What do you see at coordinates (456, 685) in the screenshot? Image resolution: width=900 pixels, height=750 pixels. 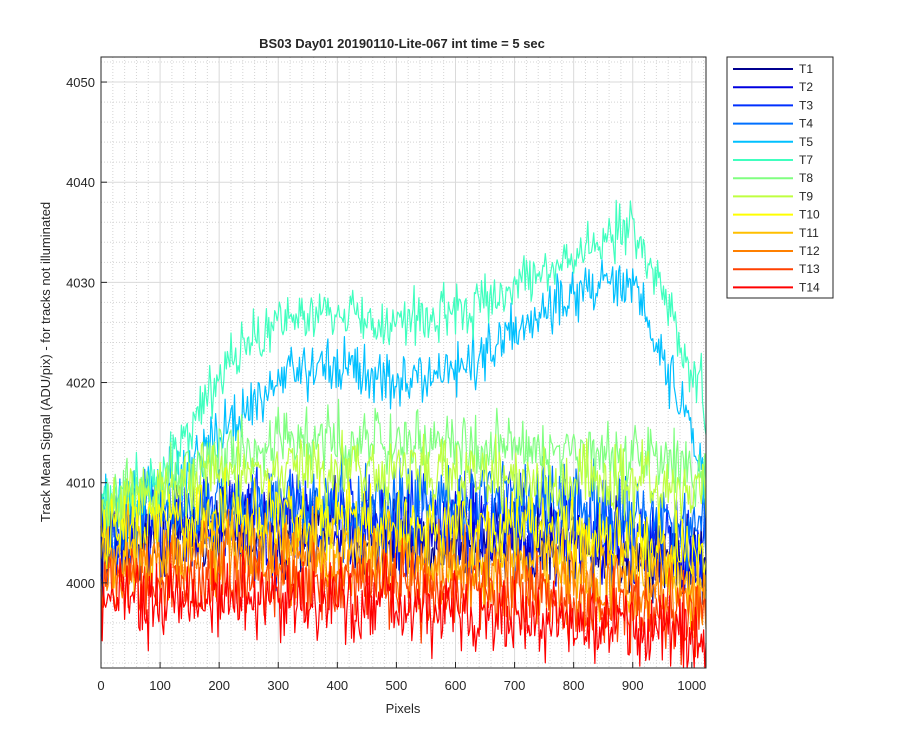 I see `x-tick-label: 600` at bounding box center [456, 685].